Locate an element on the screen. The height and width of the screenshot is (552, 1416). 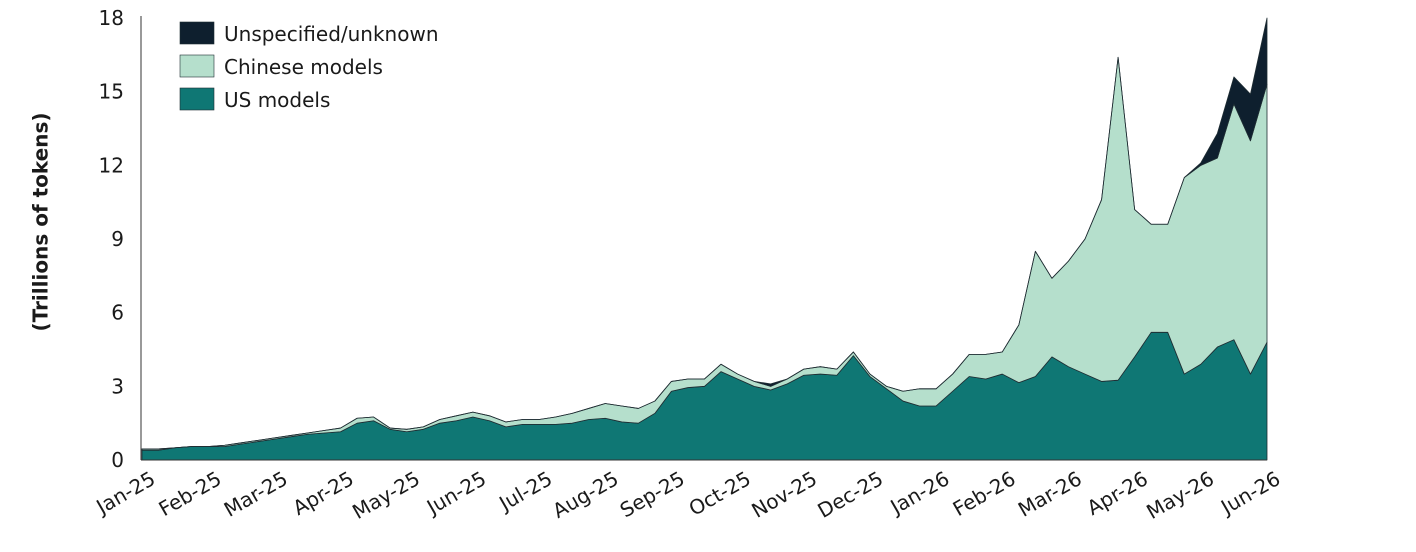
x-tick-label: May-25 is located at coordinates (386, 495).